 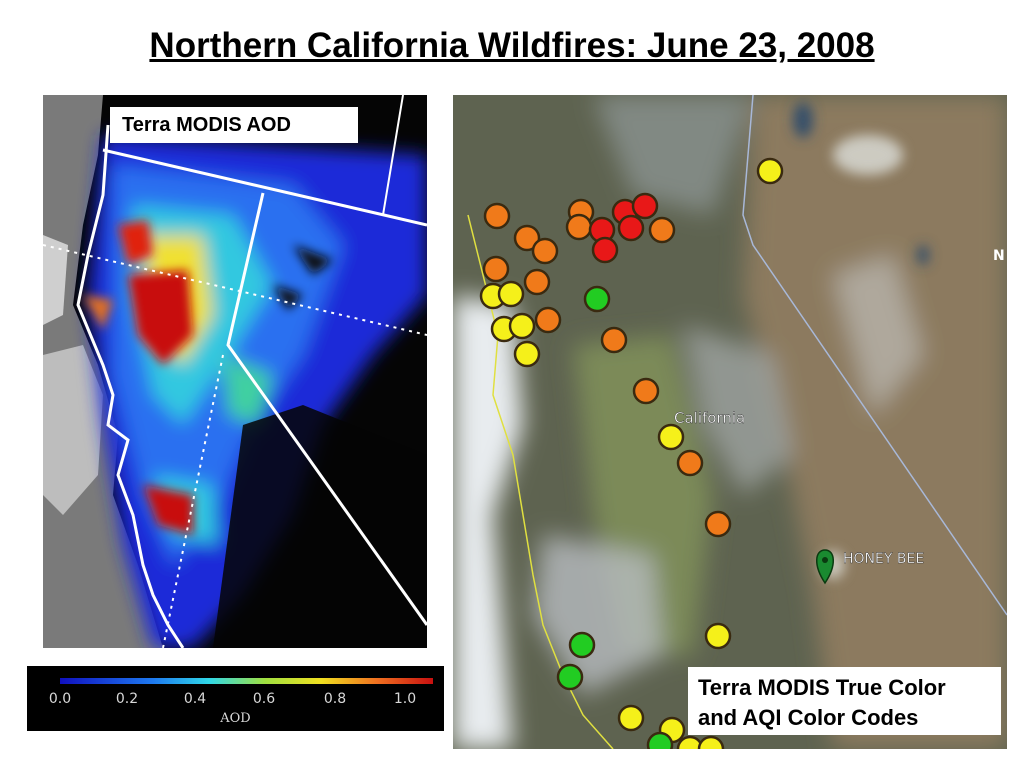 I want to click on truecolor-label-line1: Terra MODIS True Color, so click(x=822, y=687).